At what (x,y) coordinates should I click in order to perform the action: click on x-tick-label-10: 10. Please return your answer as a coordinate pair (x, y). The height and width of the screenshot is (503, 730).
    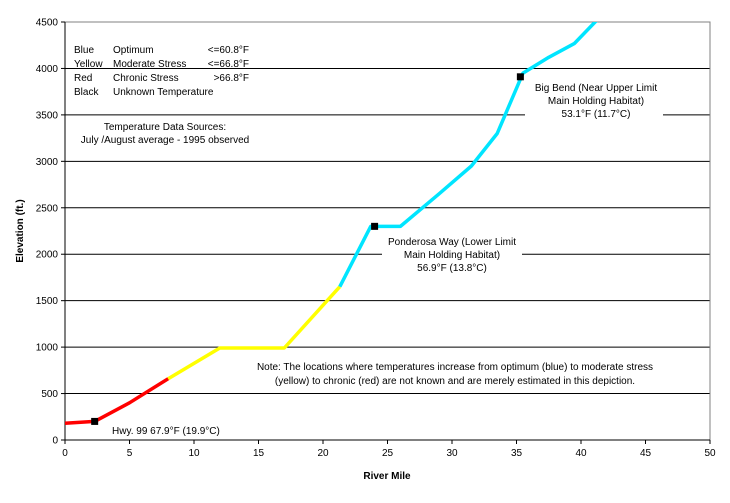
    Looking at the image, I should click on (194, 453).